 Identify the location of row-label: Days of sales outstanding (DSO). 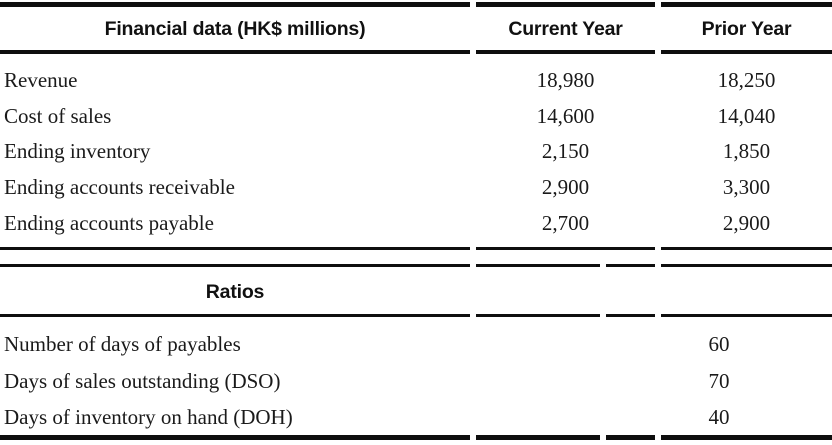
(142, 381).